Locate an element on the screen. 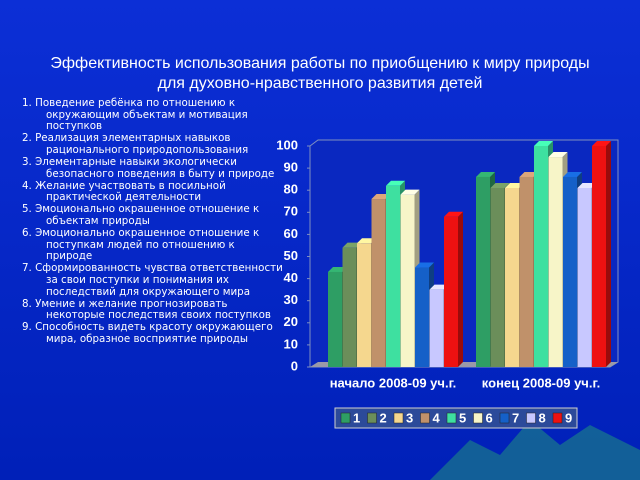 This screenshot has height=480, width=640. legend-label: 9 is located at coordinates (568, 417).